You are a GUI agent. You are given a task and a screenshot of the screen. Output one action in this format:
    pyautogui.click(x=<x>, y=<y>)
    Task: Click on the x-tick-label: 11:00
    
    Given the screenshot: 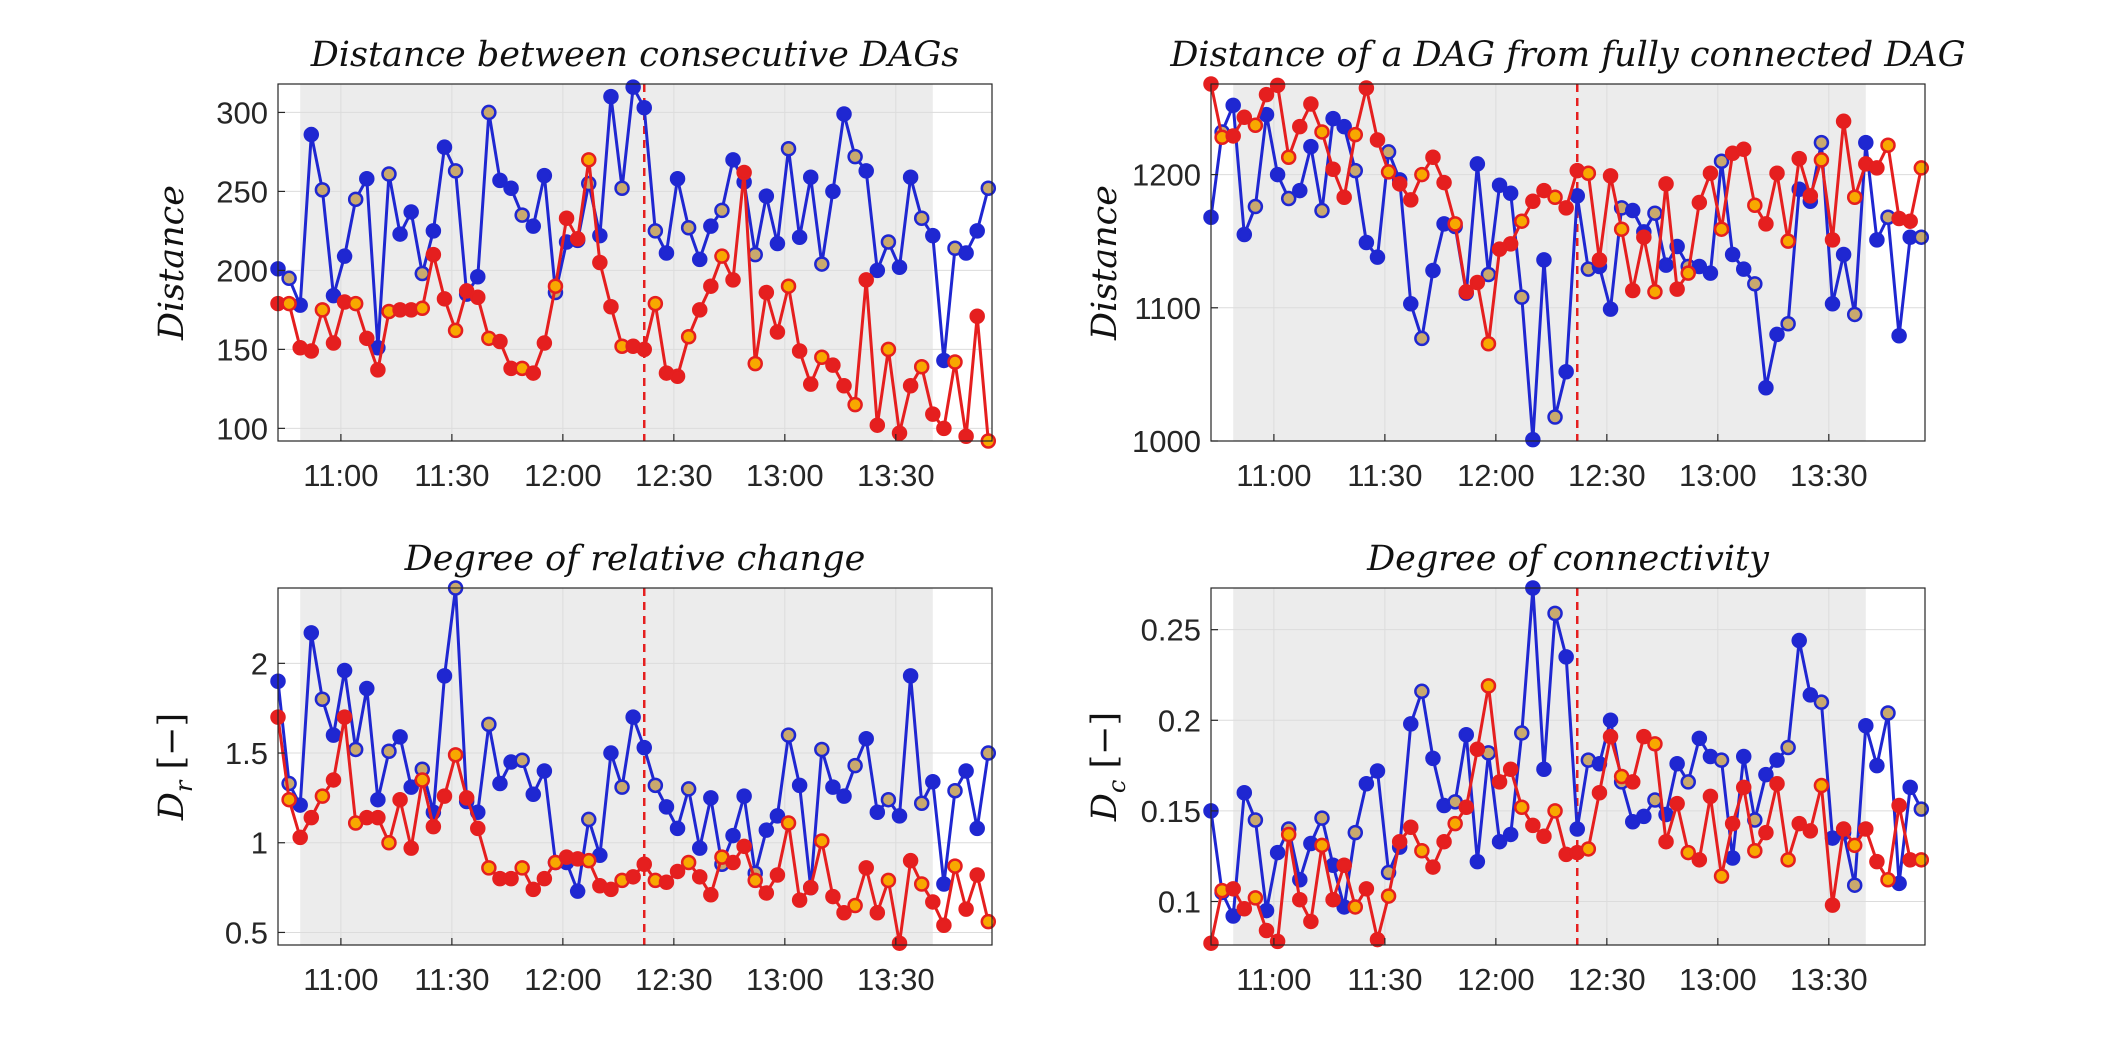 What is the action you would take?
    pyautogui.click(x=340, y=475)
    